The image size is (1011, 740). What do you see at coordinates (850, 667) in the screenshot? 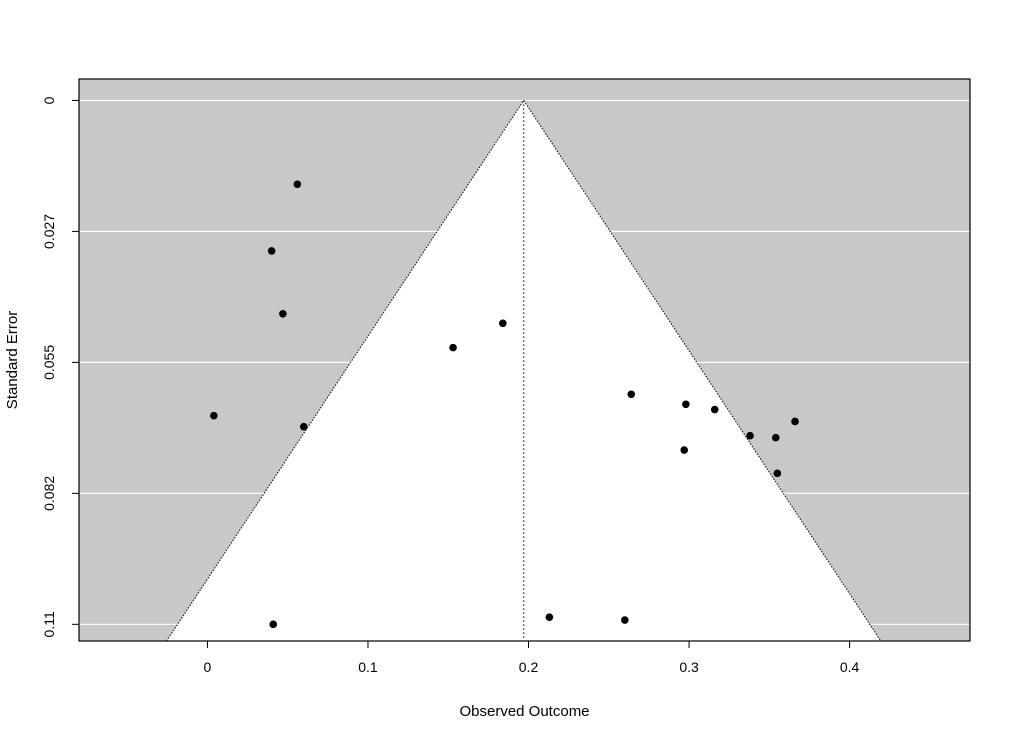
I see `x-tick-label: 0.4` at bounding box center [850, 667].